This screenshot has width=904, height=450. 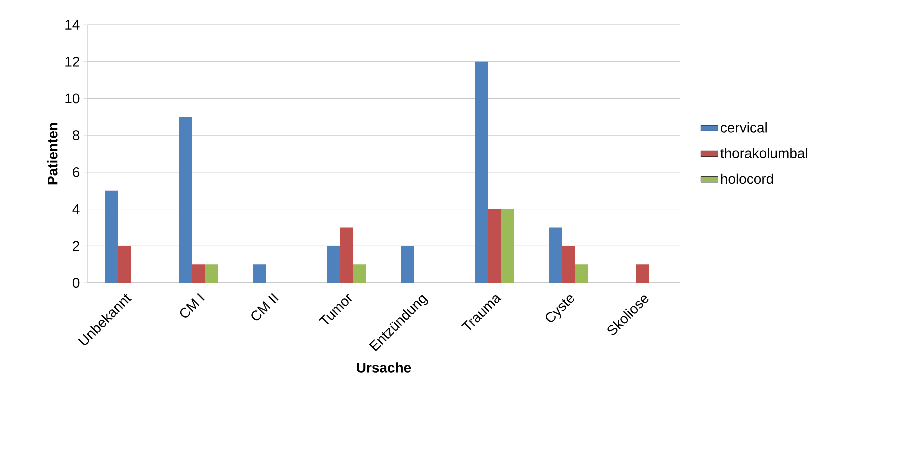 I want to click on x-tick-label: CM II, so click(x=265, y=307).